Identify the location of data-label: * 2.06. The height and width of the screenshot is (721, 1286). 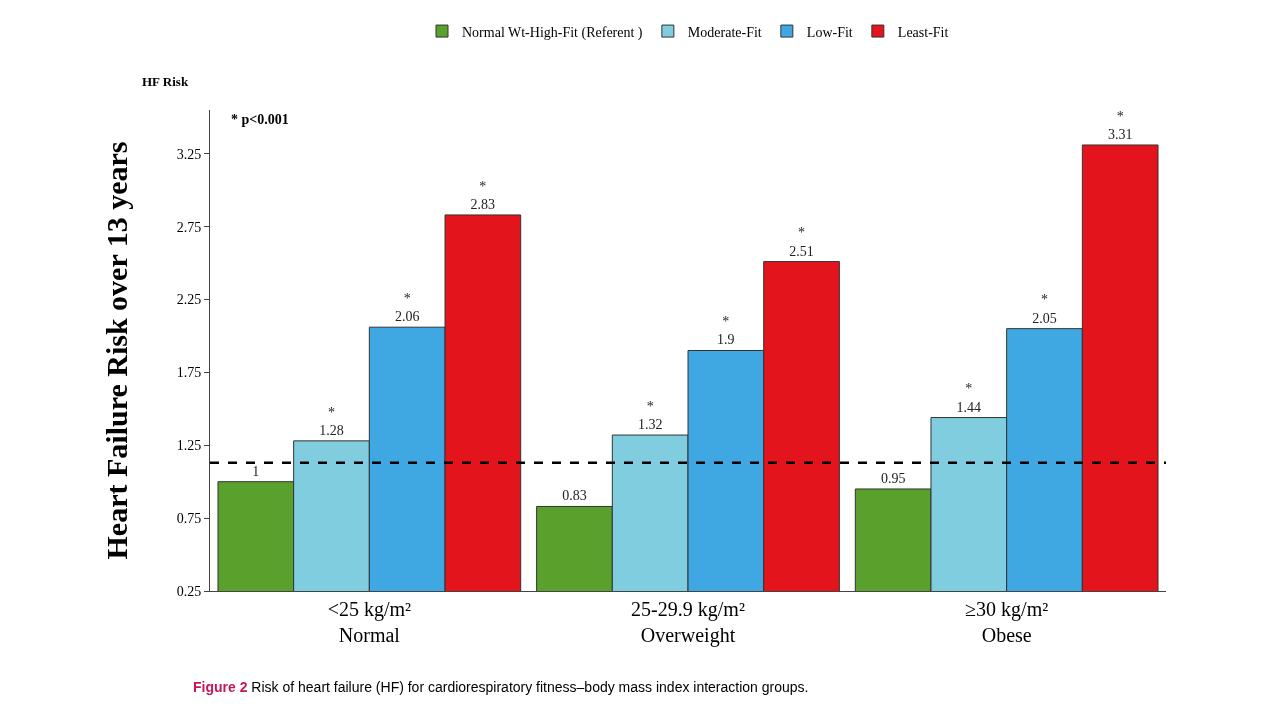
(407, 307).